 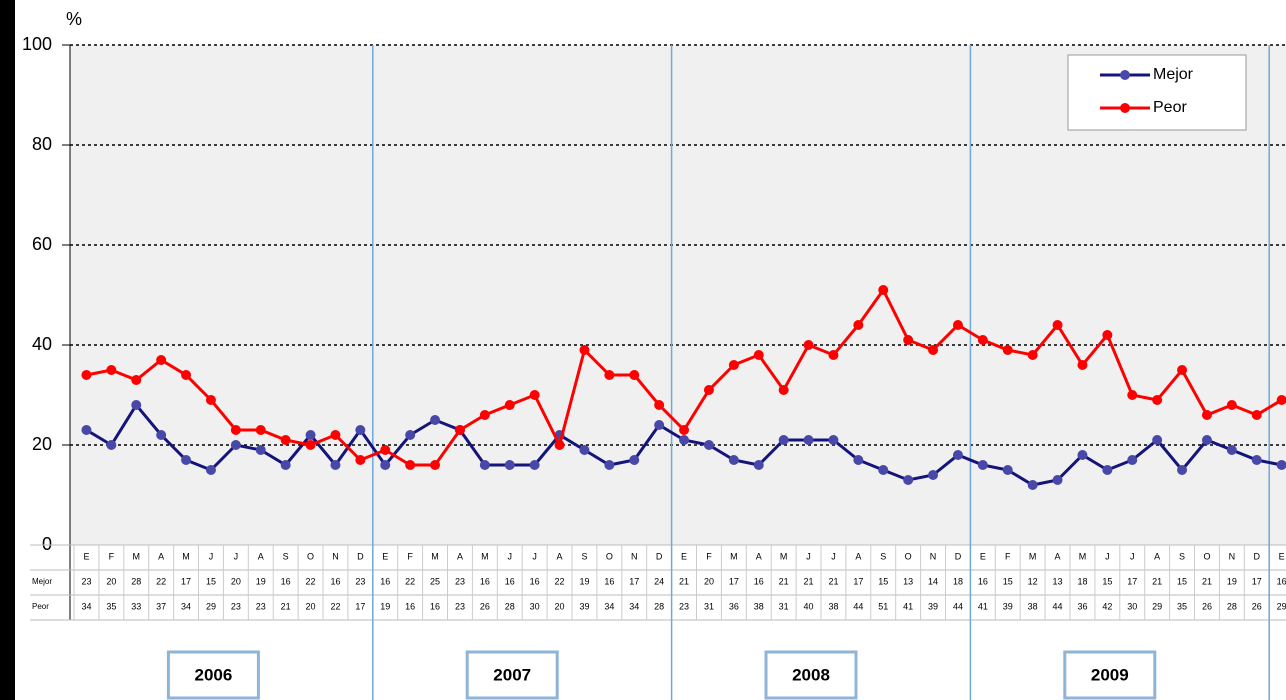 I want to click on legend-label: Mejor, so click(x=1173, y=74).